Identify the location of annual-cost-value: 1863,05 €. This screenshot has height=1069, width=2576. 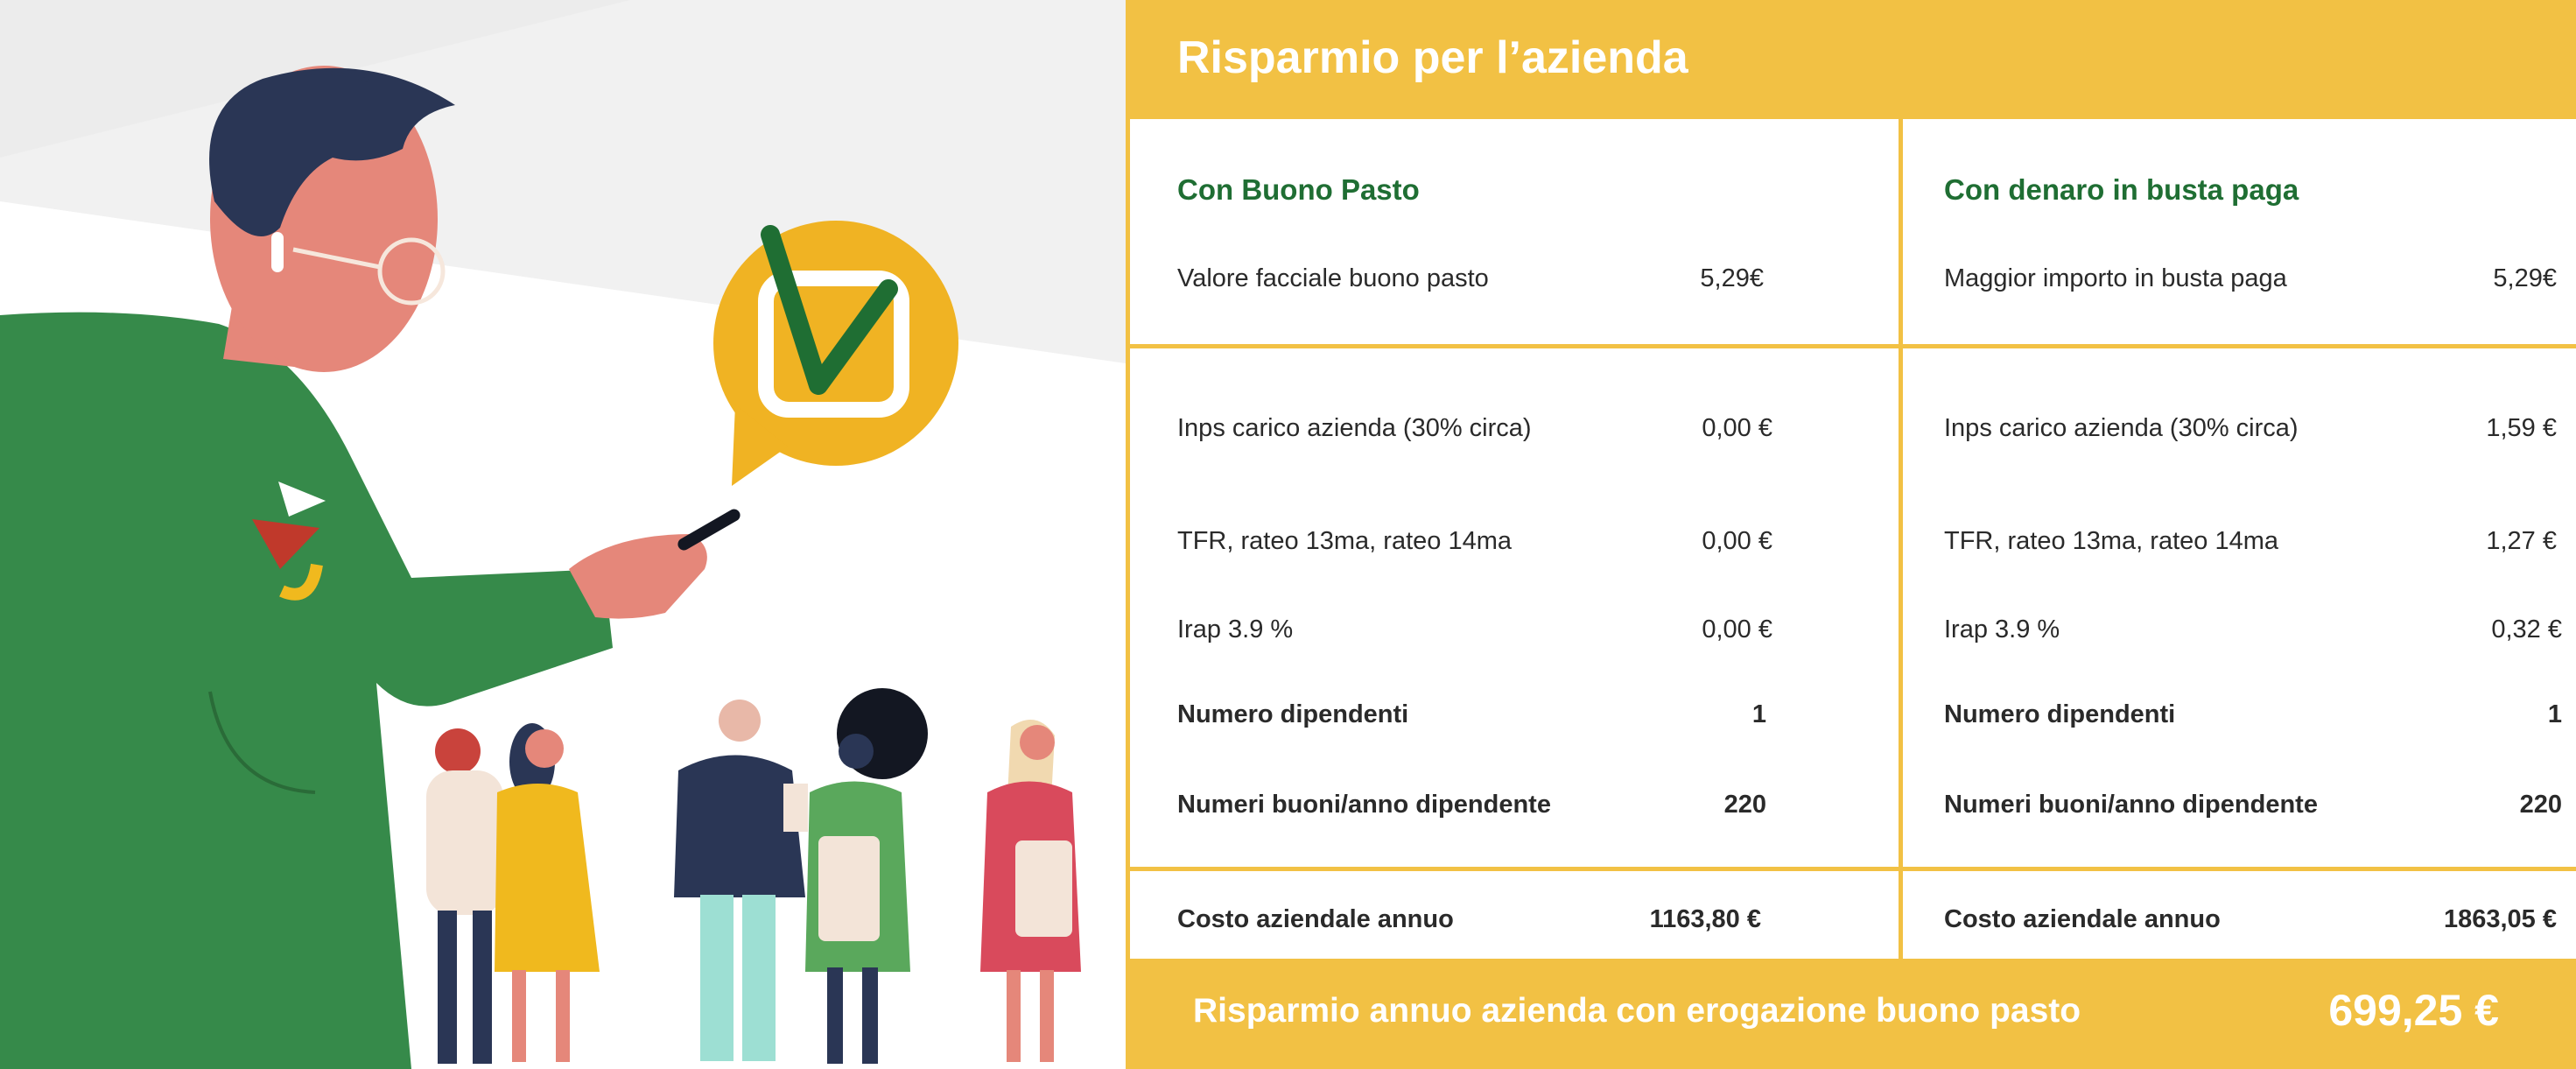
(2500, 919).